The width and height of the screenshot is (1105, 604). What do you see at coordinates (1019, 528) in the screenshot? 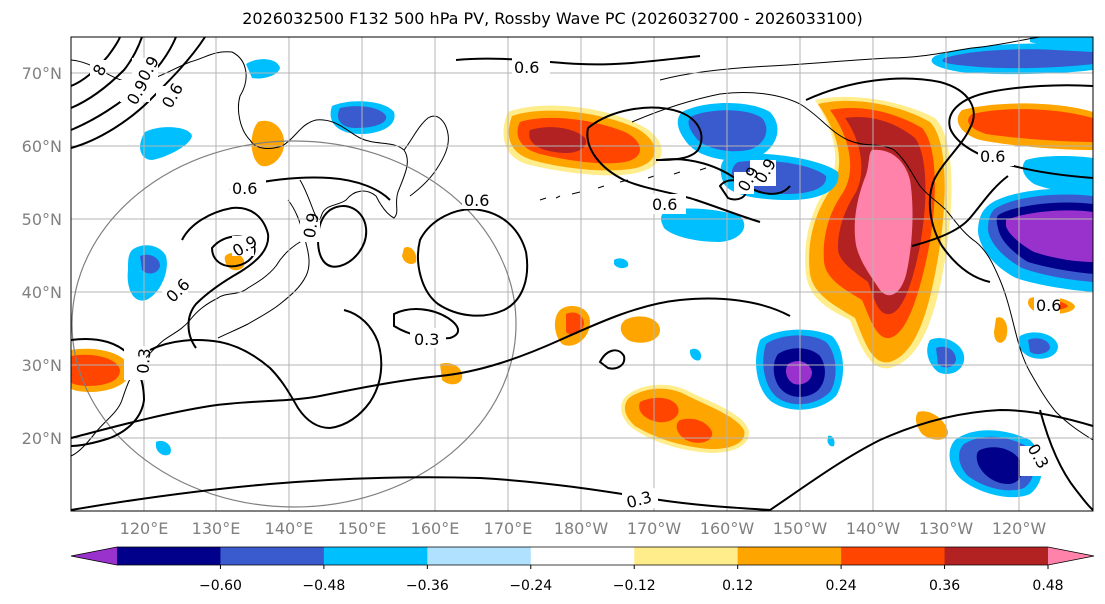
I see `lon-label: 120°W` at bounding box center [1019, 528].